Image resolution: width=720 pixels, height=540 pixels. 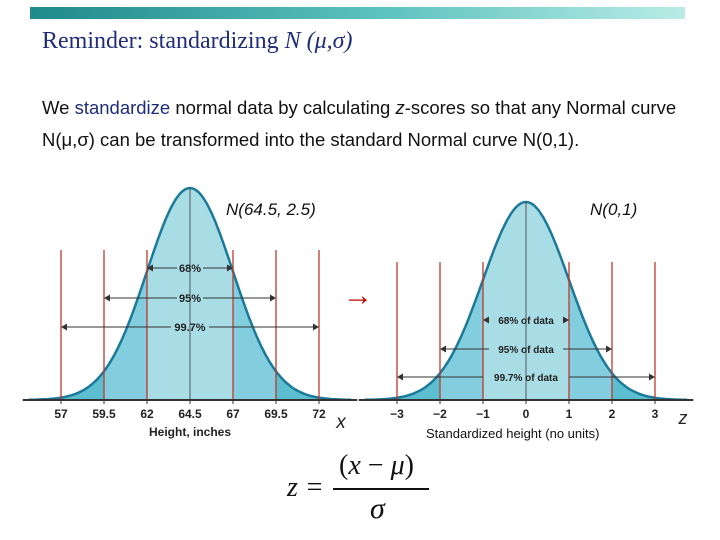 I want to click on left-axis-var: x, so click(x=341, y=422).